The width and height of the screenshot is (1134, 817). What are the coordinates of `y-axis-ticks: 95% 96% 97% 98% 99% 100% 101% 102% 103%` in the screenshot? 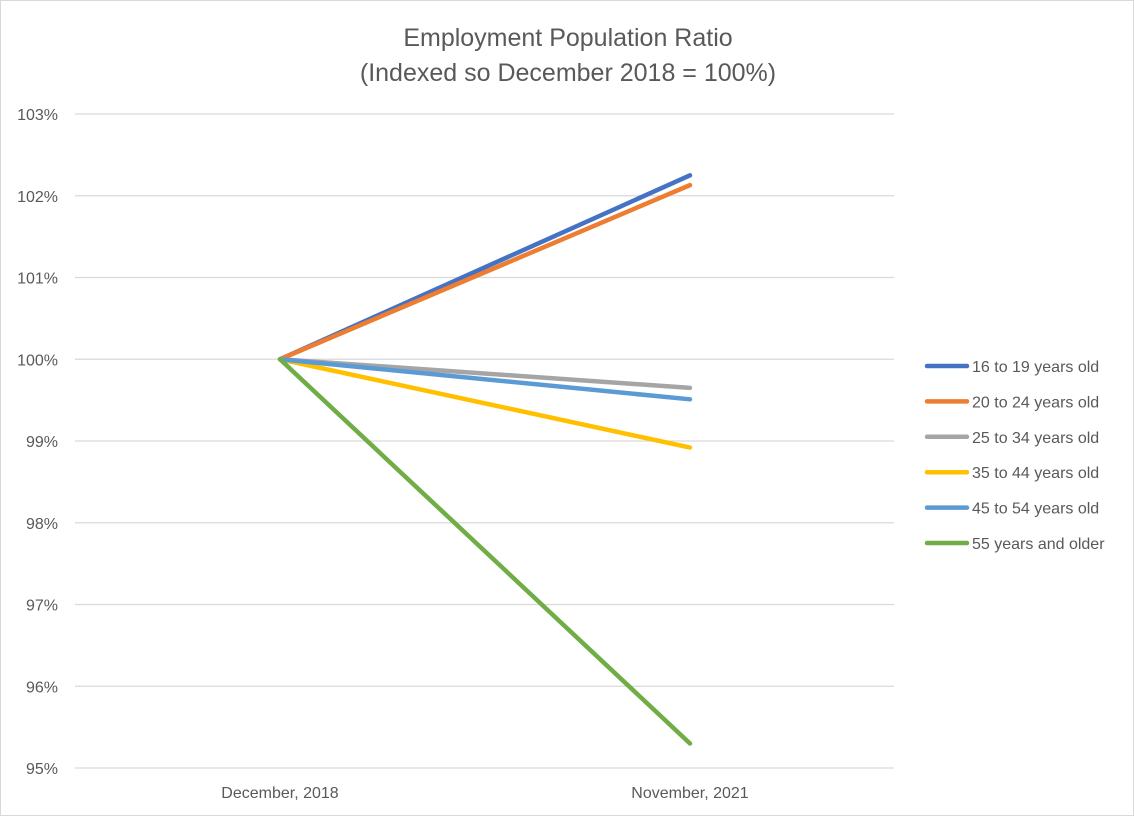 It's located at (37, 442).